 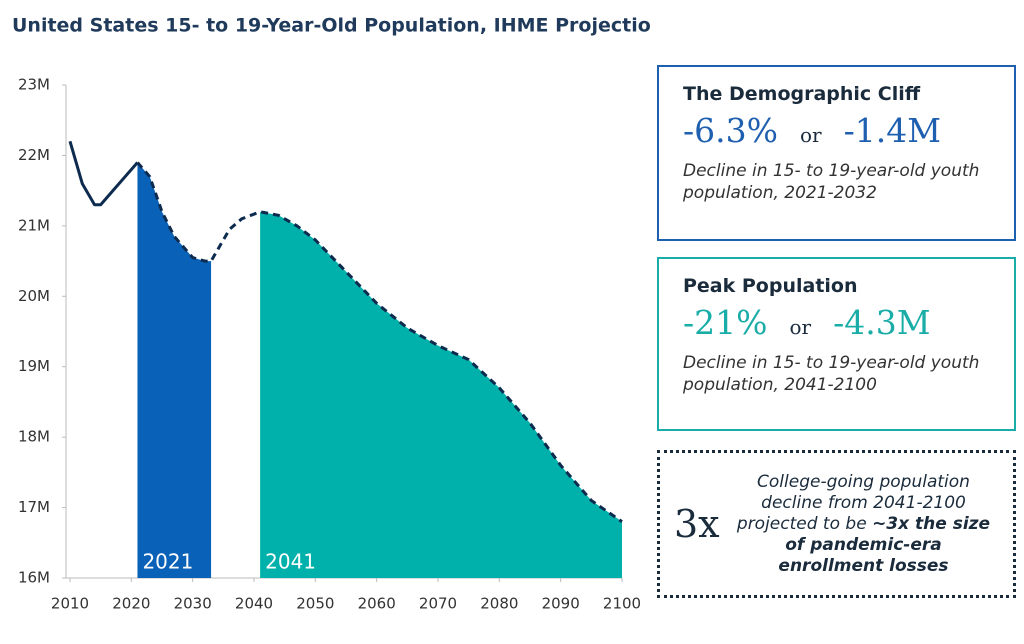 What do you see at coordinates (34, 437) in the screenshot?
I see `y-tick-label: 18M` at bounding box center [34, 437].